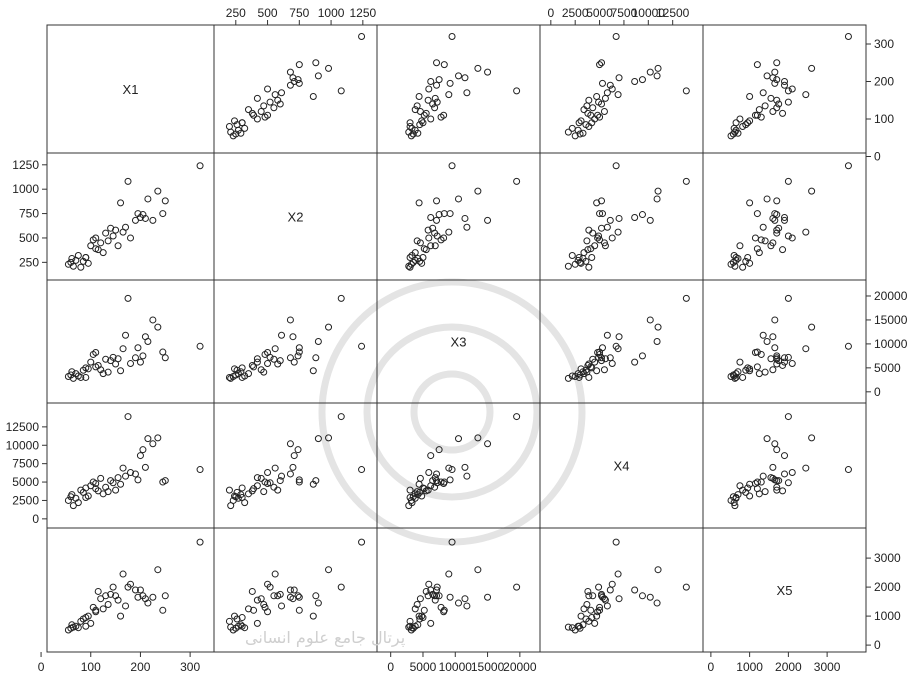  I want to click on tick-label-x3: 15000, so click(891, 320).